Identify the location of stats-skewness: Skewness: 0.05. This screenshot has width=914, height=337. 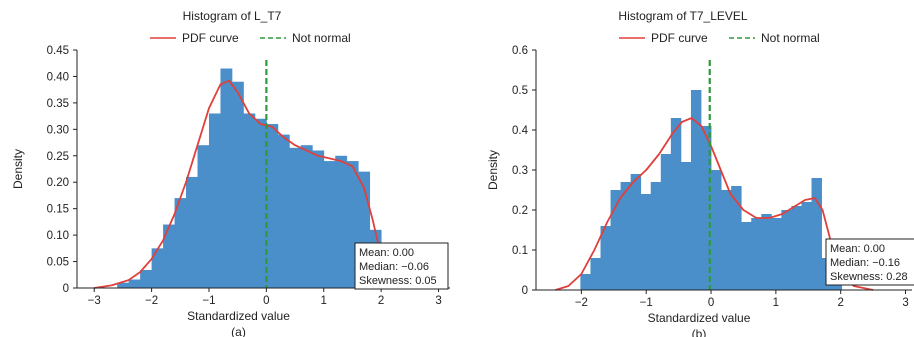
(398, 281).